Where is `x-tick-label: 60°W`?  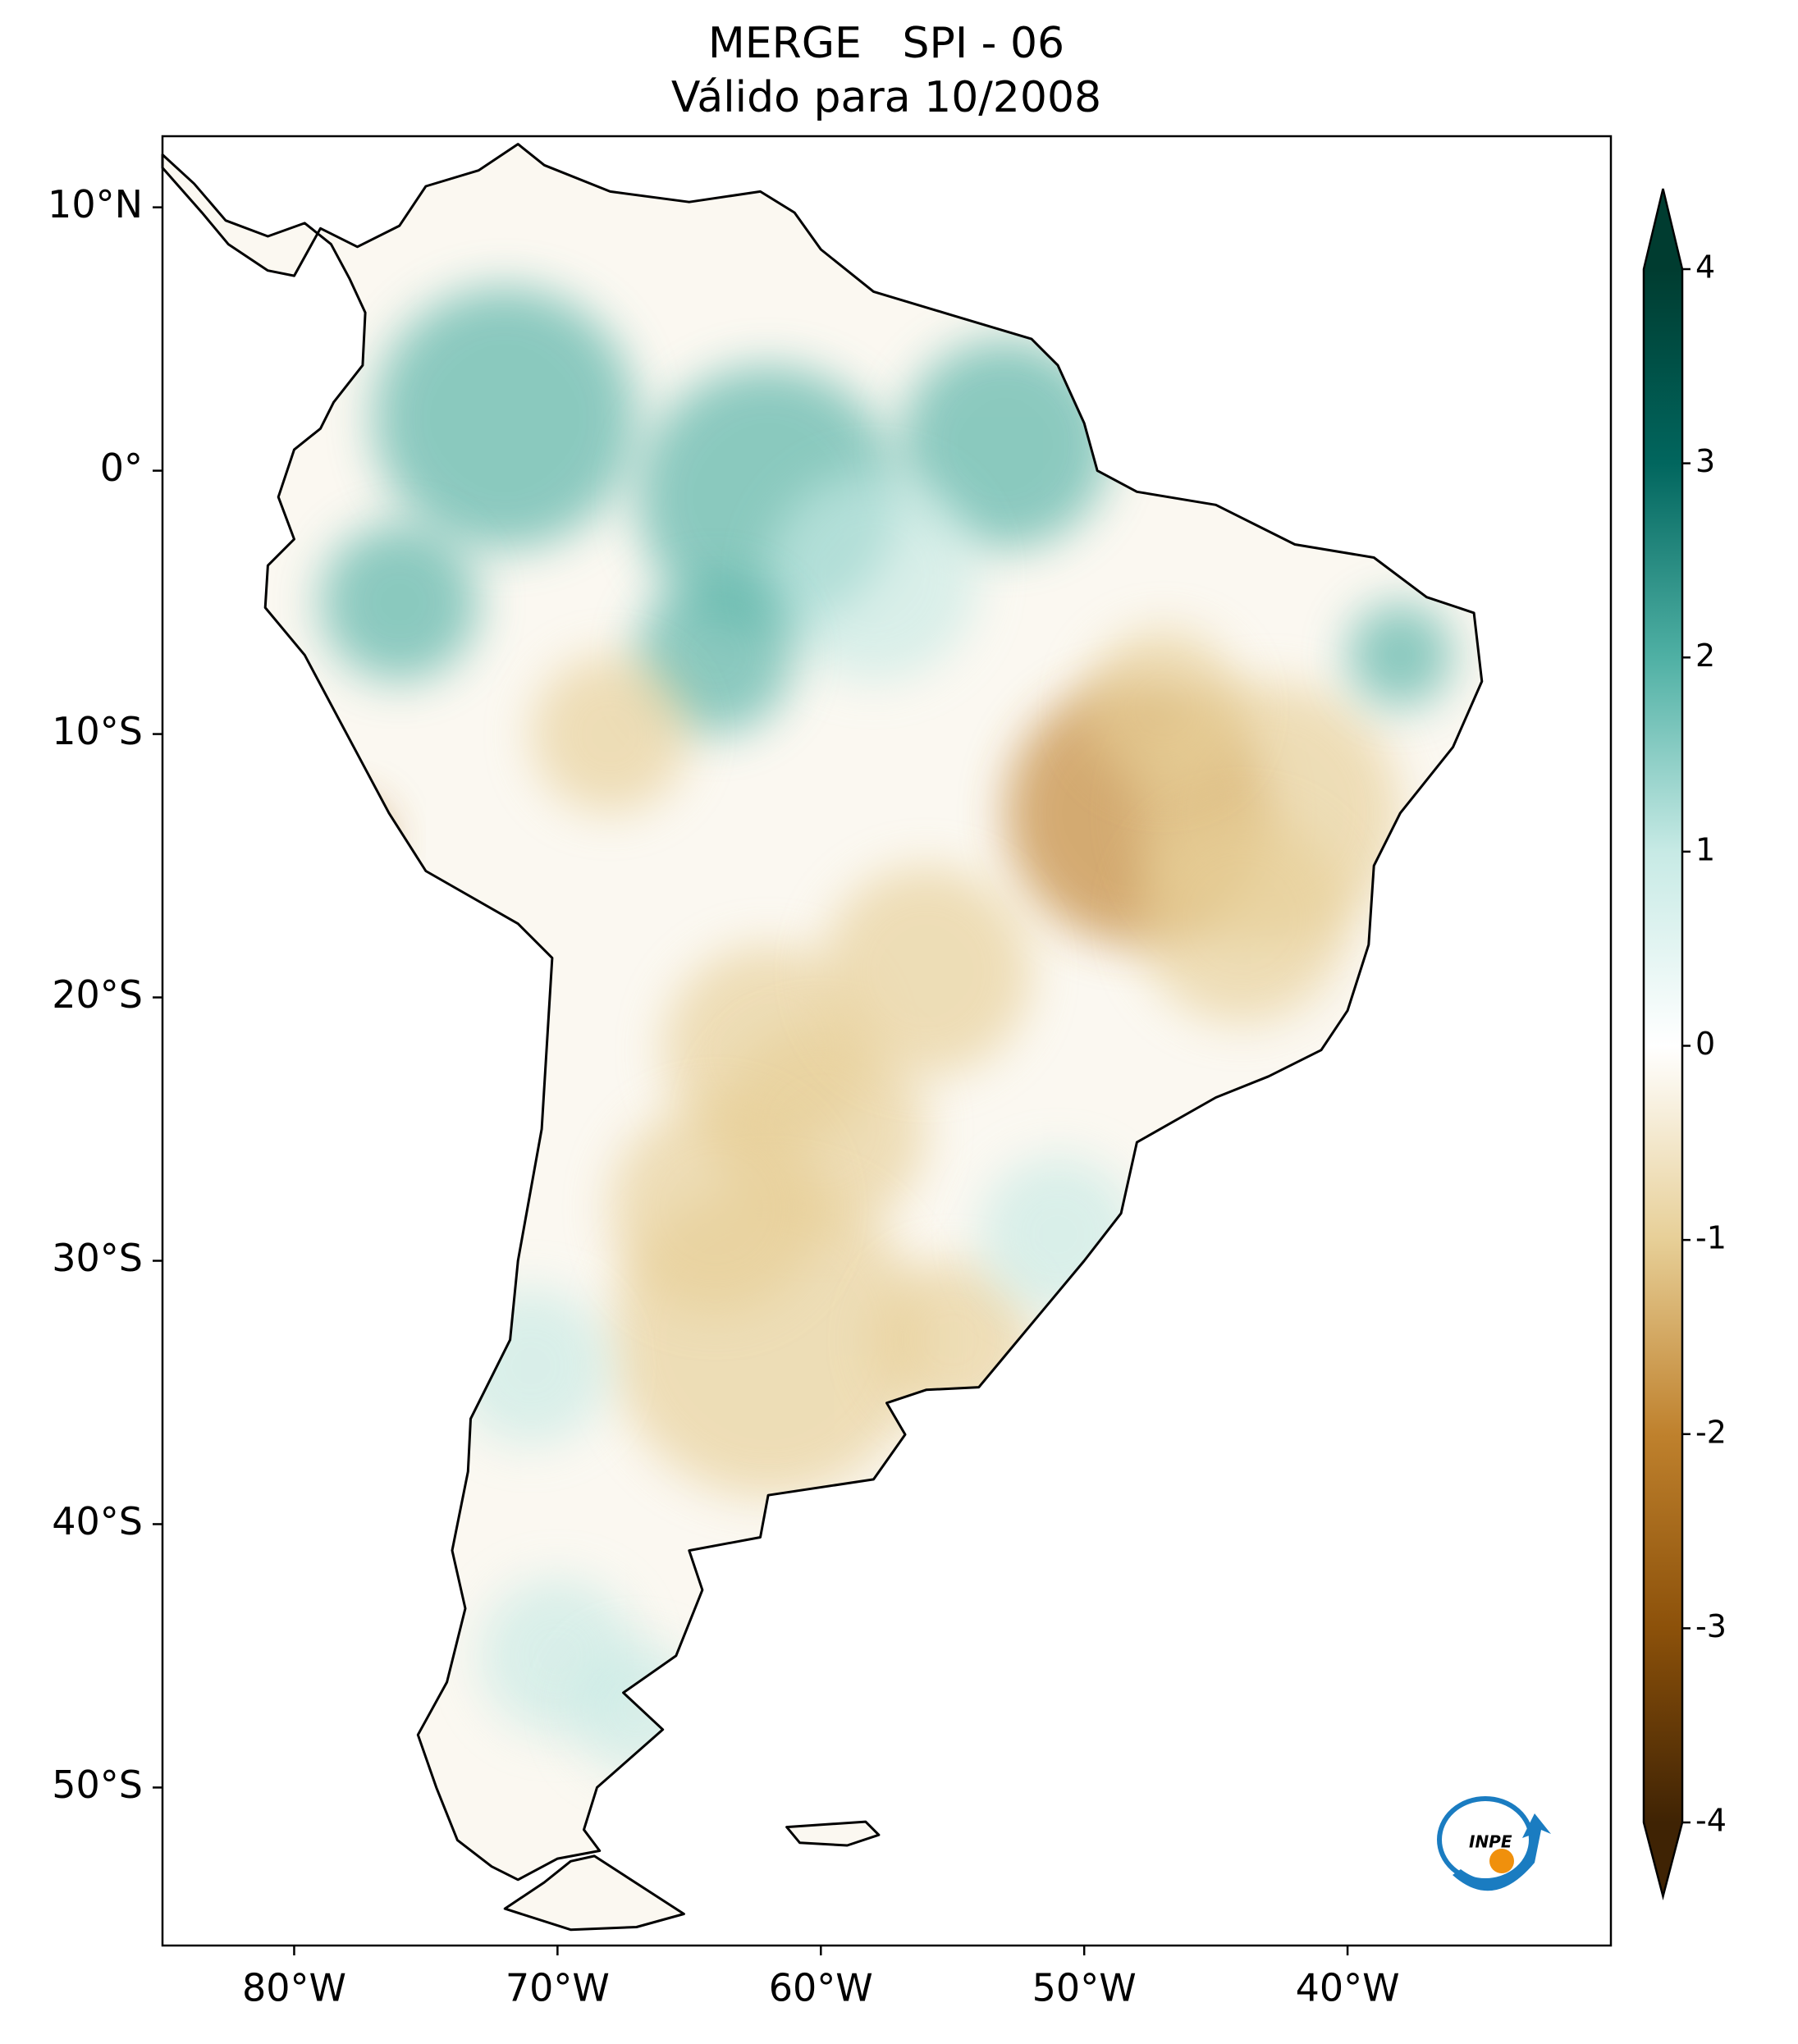
x-tick-label: 60°W is located at coordinates (821, 1988).